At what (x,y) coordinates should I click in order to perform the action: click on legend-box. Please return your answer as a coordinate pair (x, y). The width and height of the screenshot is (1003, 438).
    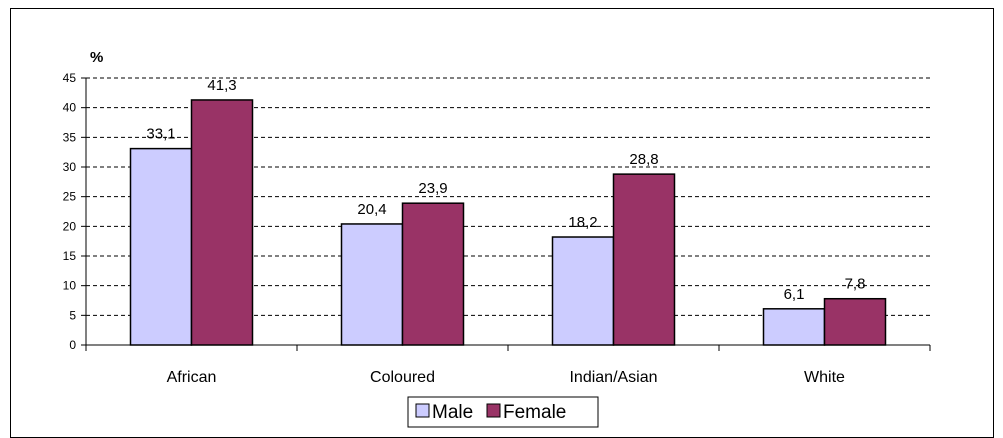
    Looking at the image, I should click on (503, 412).